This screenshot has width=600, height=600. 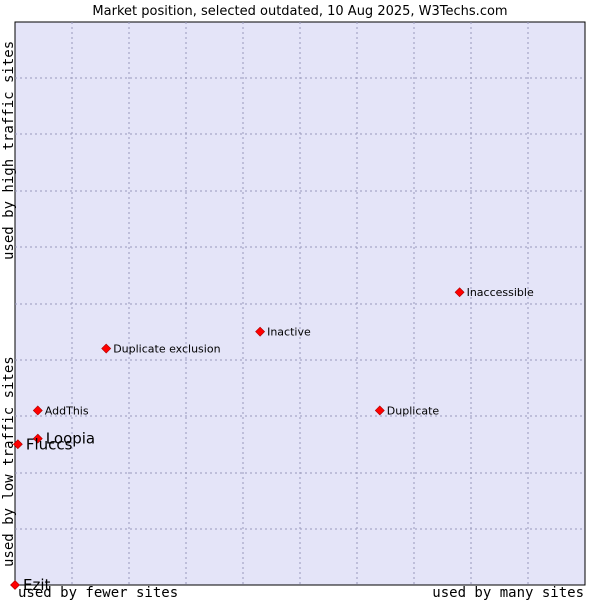 I want to click on data-point-label: Duplicate exclusion, so click(x=166, y=349).